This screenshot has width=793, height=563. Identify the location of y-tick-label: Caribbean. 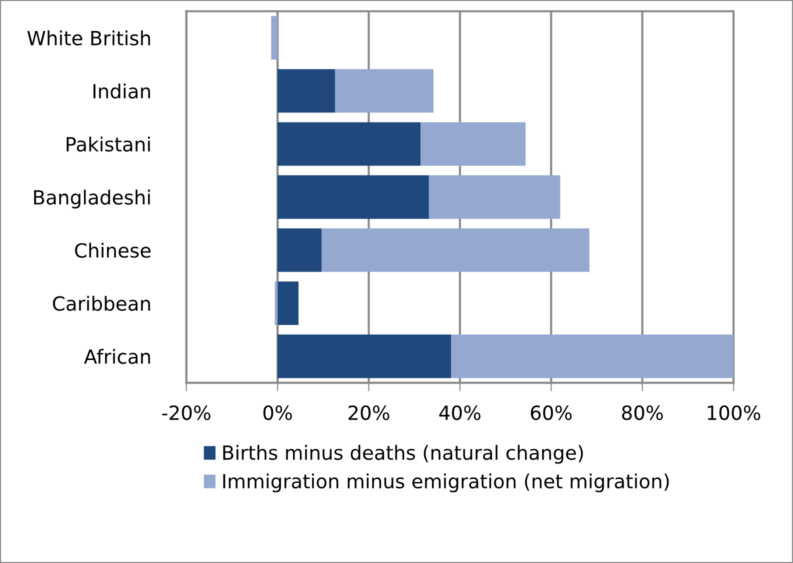
(101, 303).